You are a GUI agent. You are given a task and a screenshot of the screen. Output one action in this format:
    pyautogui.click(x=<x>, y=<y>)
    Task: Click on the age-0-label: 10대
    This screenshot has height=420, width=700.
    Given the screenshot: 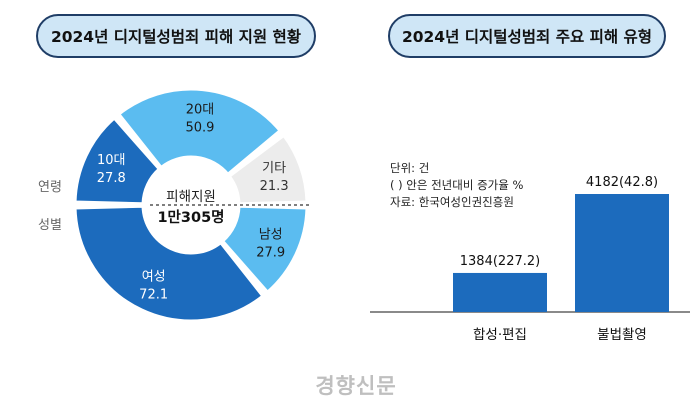 What is the action you would take?
    pyautogui.click(x=111, y=160)
    